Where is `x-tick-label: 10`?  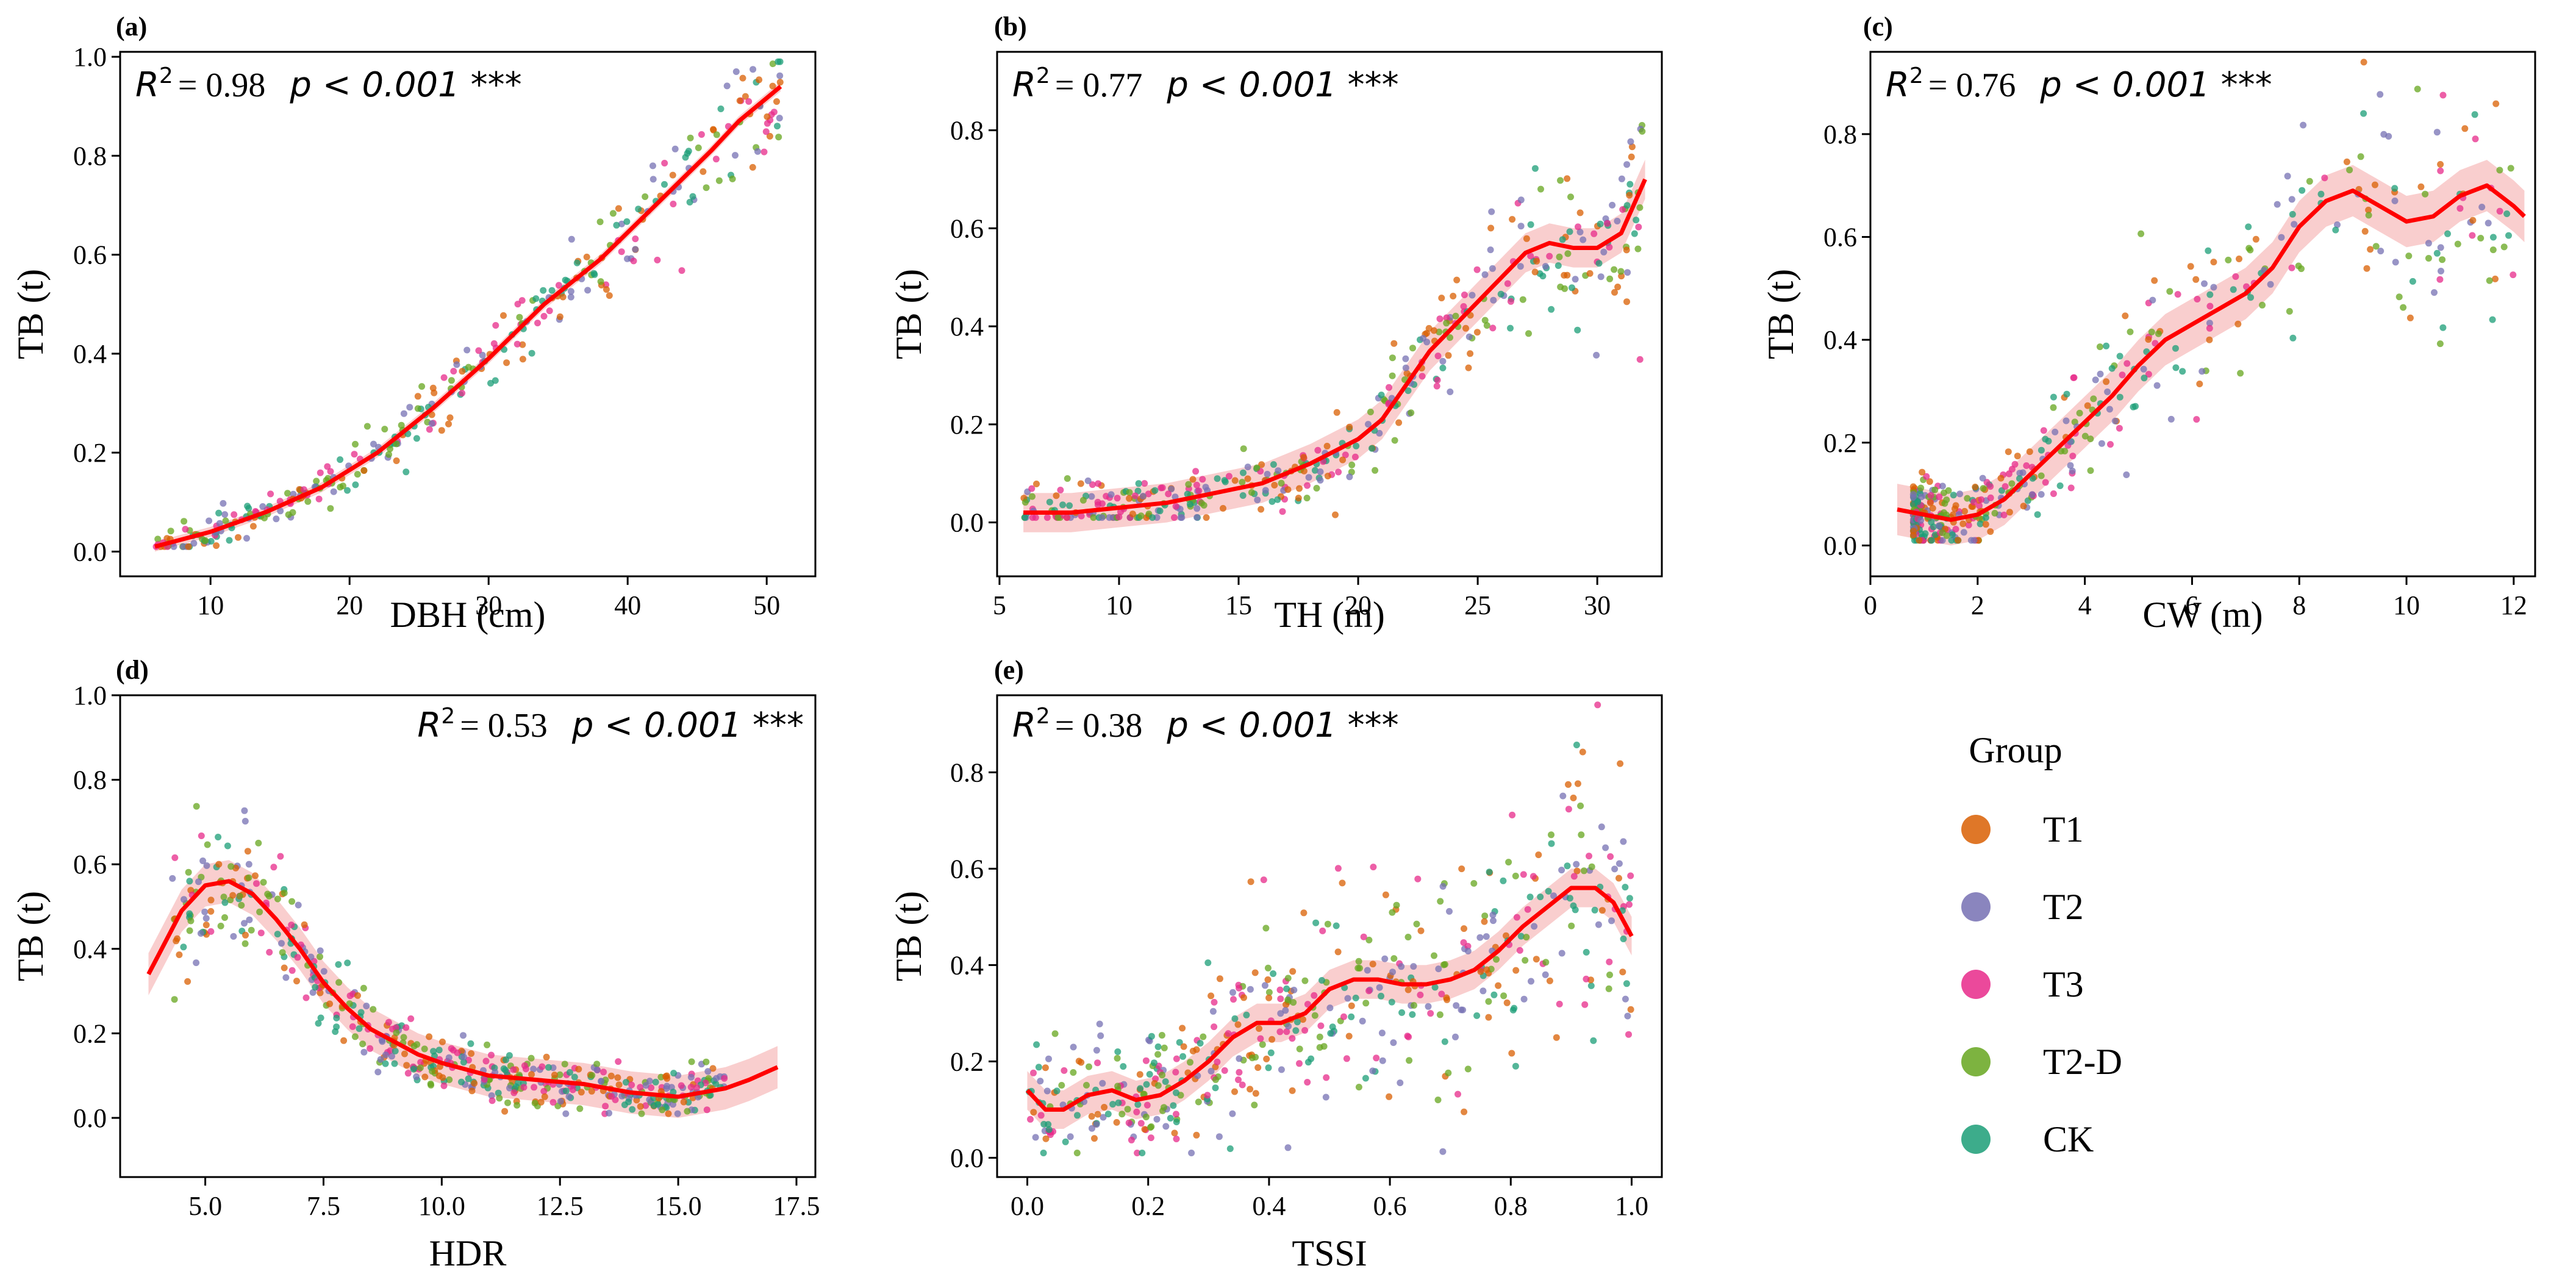
x-tick-label: 10 is located at coordinates (210, 605).